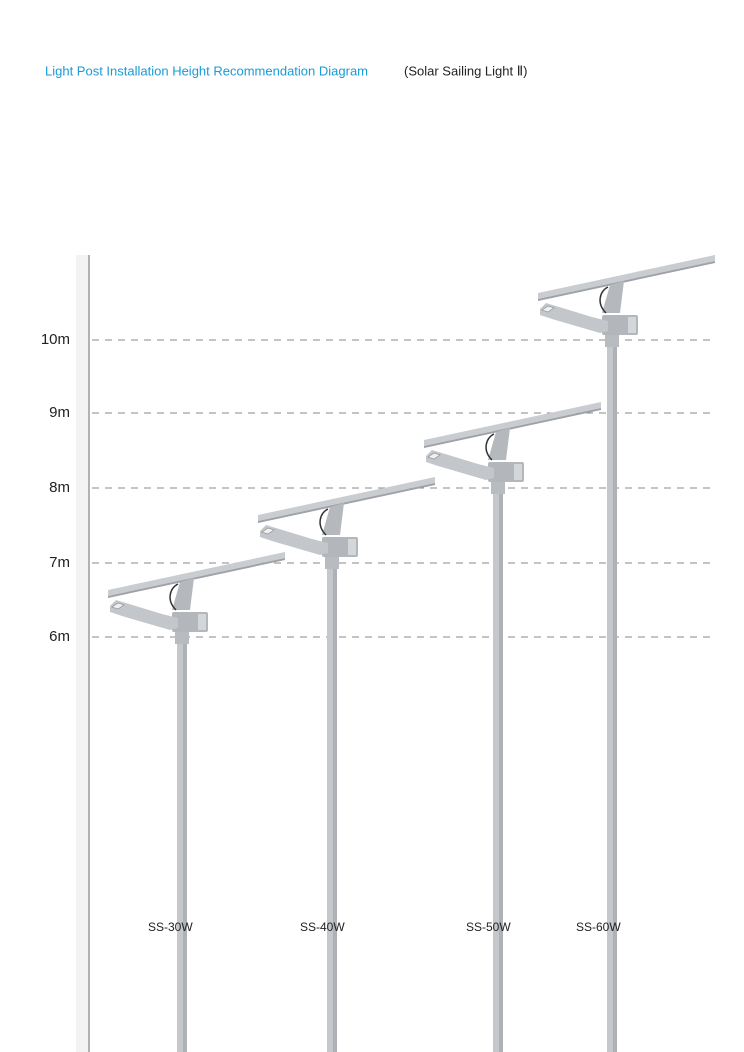 The image size is (744, 1052). What do you see at coordinates (346, 764) in the screenshot?
I see `street-light: SS-40W` at bounding box center [346, 764].